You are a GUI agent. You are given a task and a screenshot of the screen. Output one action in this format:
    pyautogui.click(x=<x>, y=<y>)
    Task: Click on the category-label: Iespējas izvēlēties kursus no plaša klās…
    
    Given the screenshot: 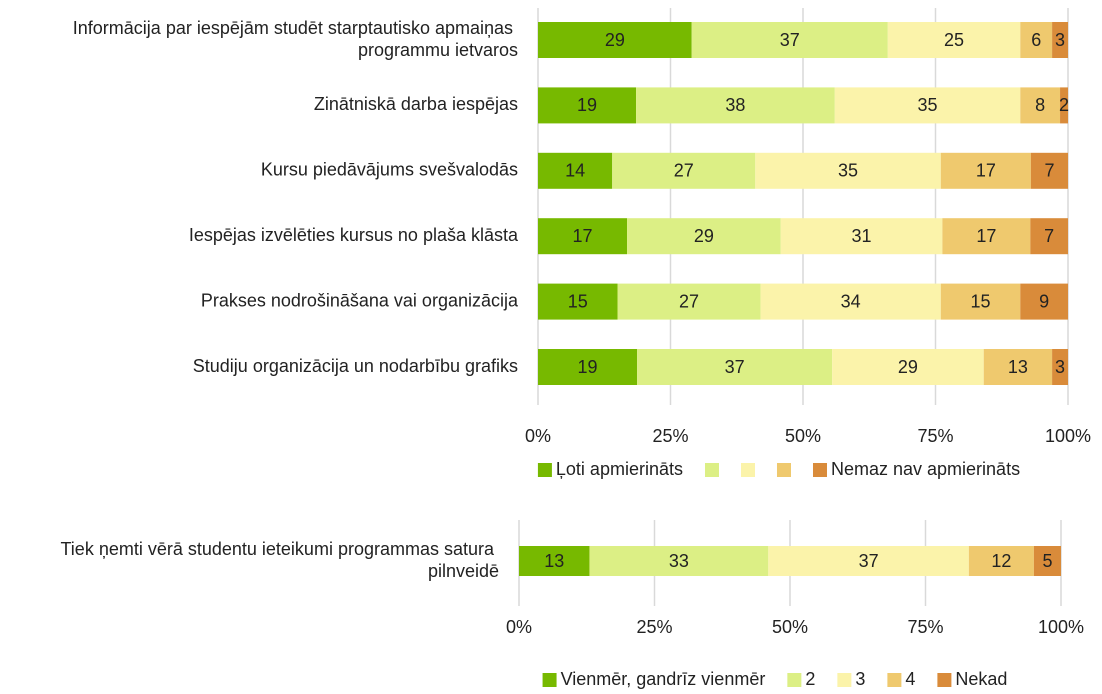 What is the action you would take?
    pyautogui.click(x=354, y=235)
    